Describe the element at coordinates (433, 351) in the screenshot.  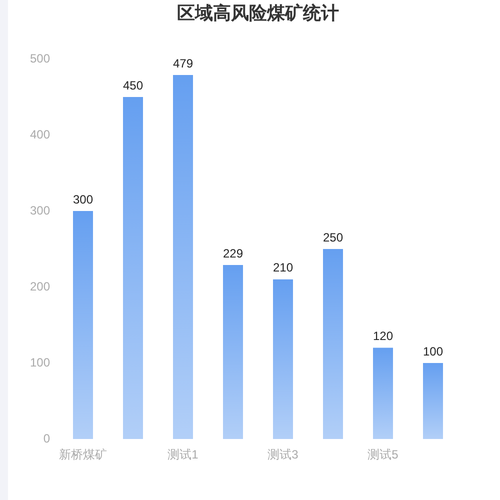
I see `data-label: 100` at that location.